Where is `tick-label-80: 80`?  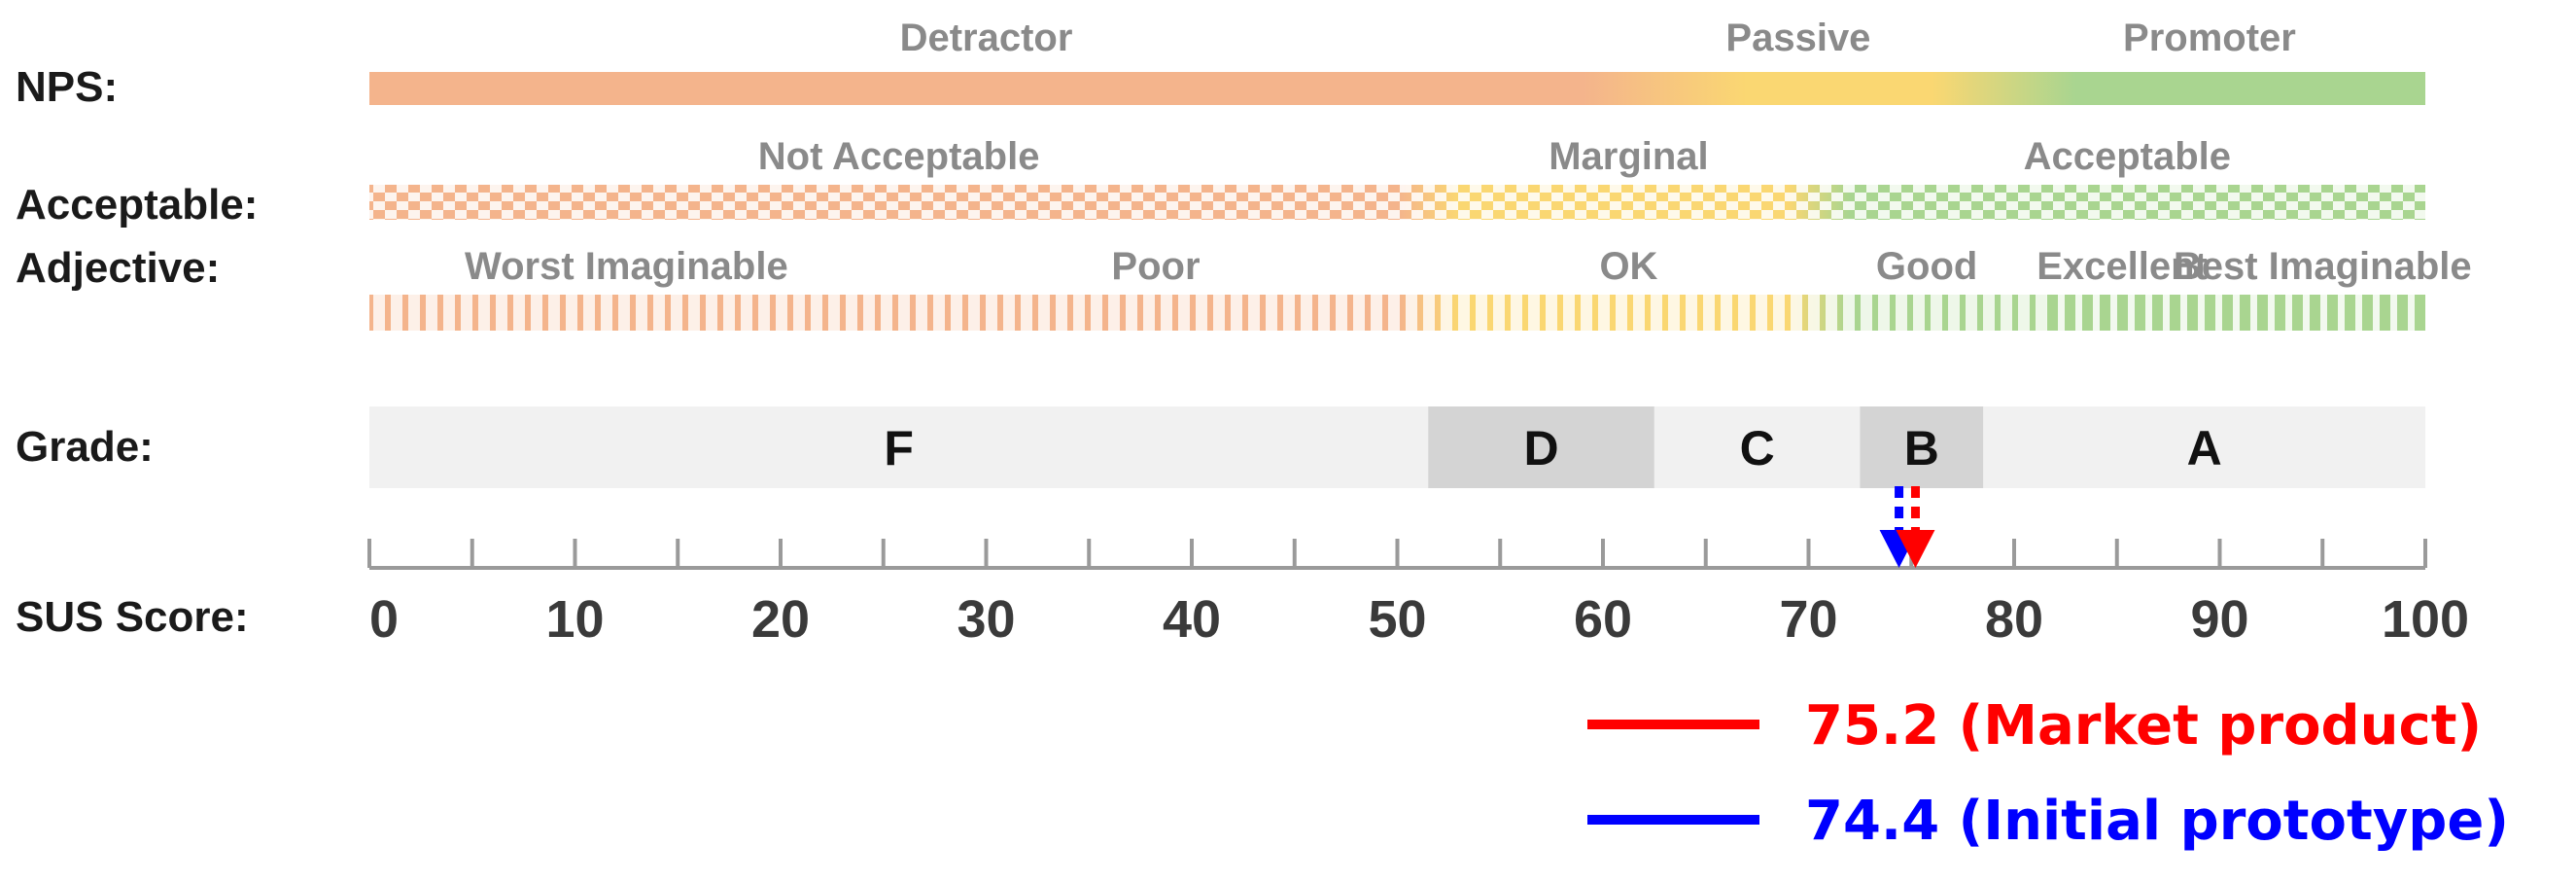
tick-label-80: 80 is located at coordinates (2014, 619).